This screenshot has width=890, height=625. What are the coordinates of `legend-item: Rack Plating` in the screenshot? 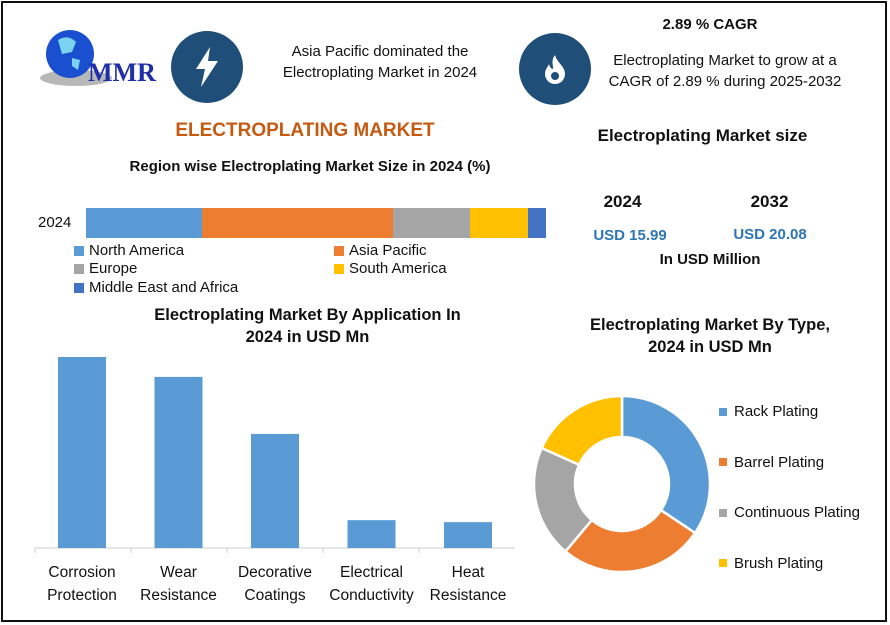 It's located at (768, 411).